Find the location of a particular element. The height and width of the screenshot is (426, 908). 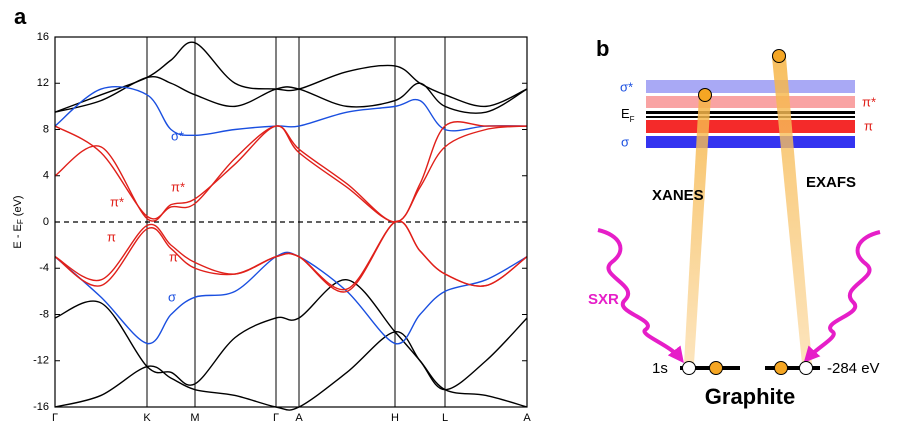

material-label: Graphite is located at coordinates (750, 396).